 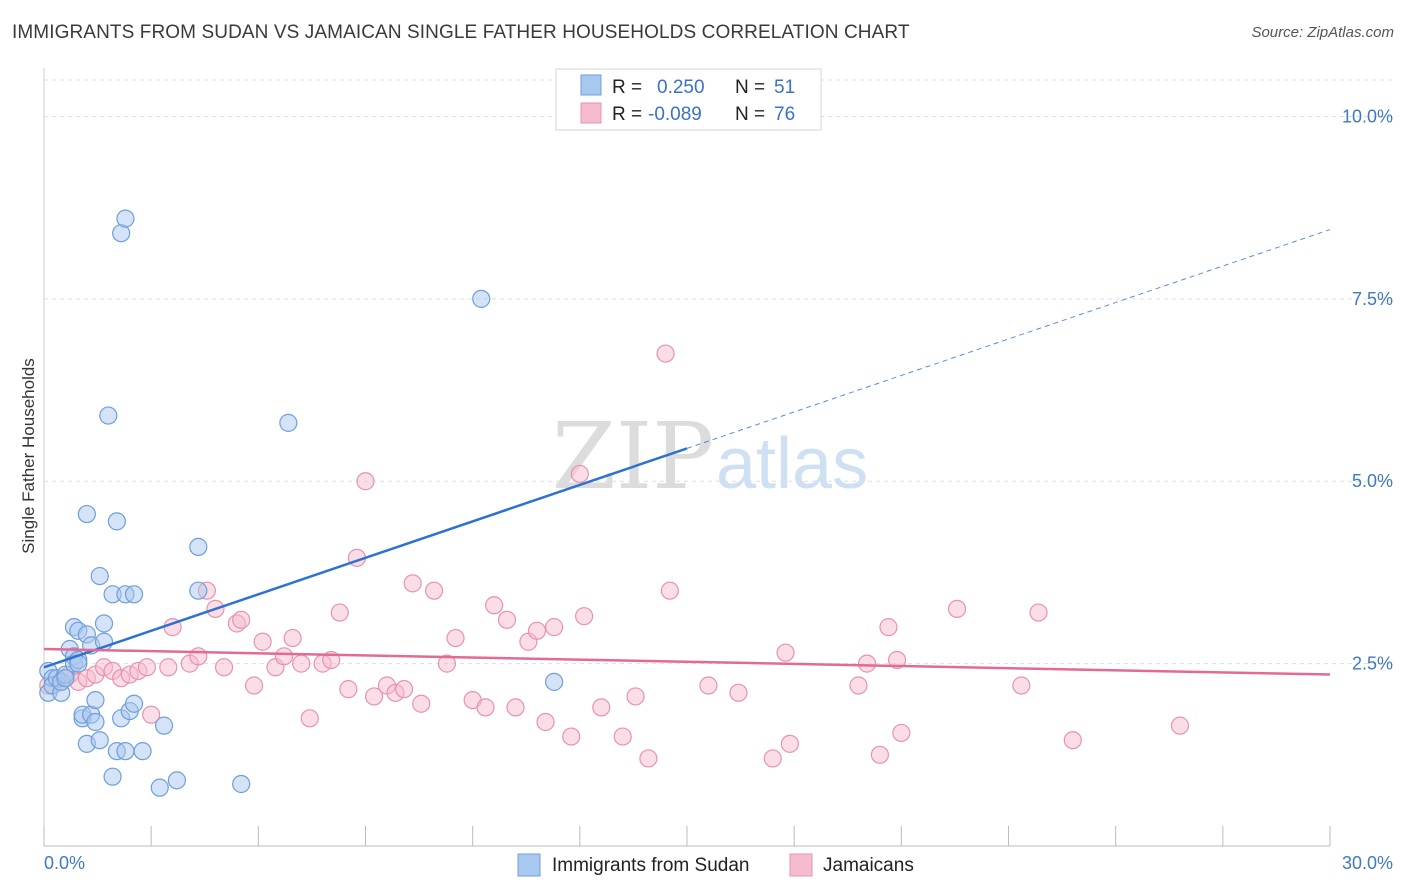 What do you see at coordinates (784, 114) in the screenshot?
I see `legend-n-value-2: 76` at bounding box center [784, 114].